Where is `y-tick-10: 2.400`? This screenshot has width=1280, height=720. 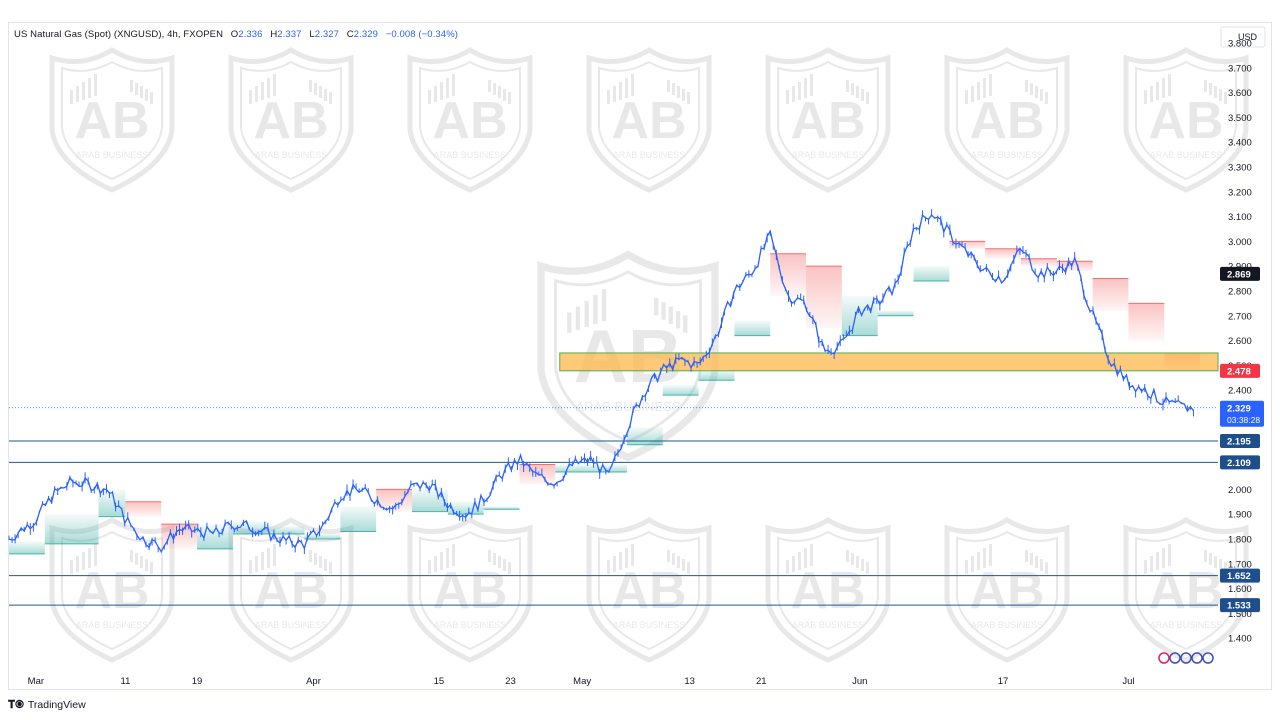
y-tick-10: 2.400 is located at coordinates (1240, 391).